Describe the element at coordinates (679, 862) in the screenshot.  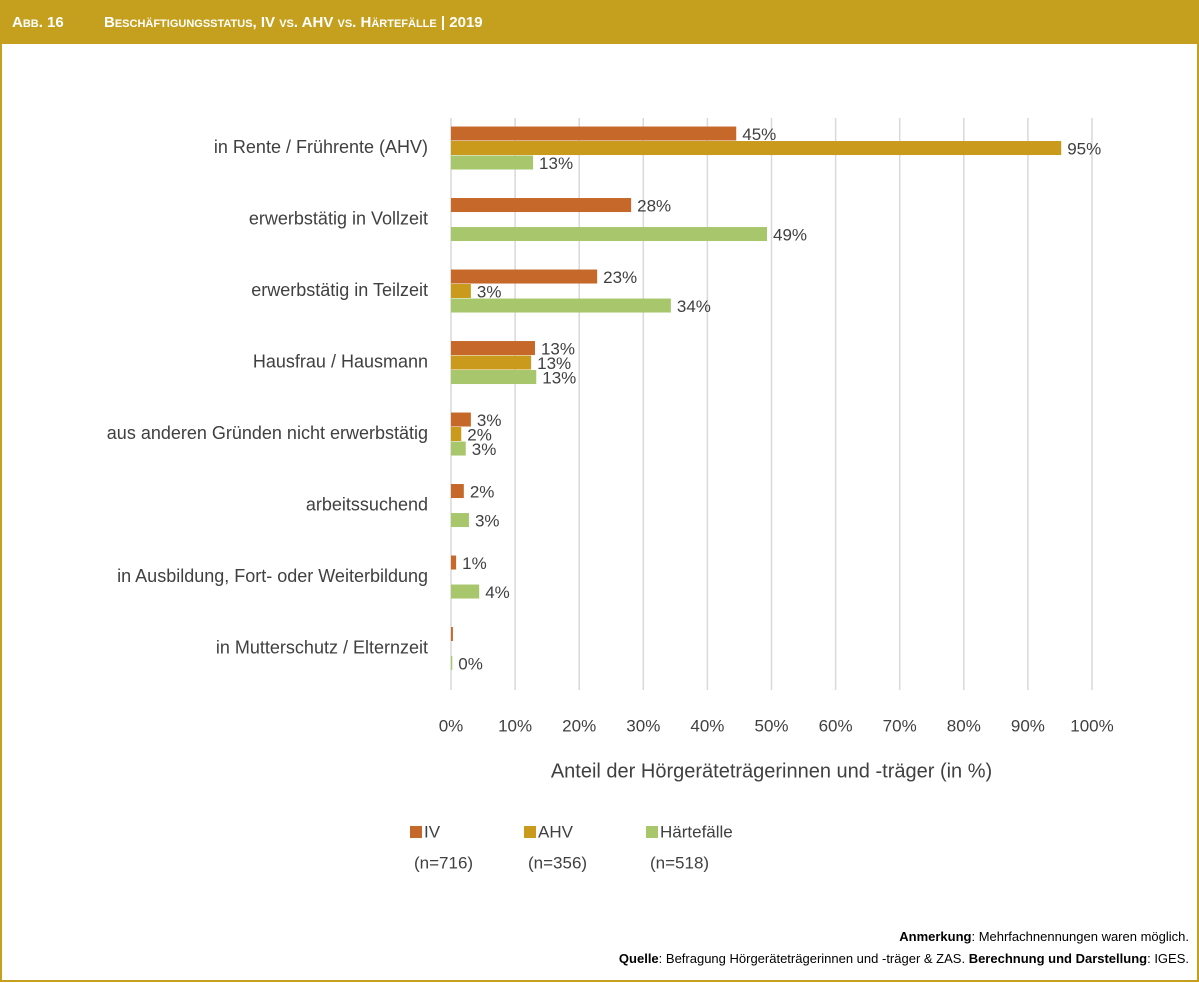
I see `legend-sample: (n=518)` at that location.